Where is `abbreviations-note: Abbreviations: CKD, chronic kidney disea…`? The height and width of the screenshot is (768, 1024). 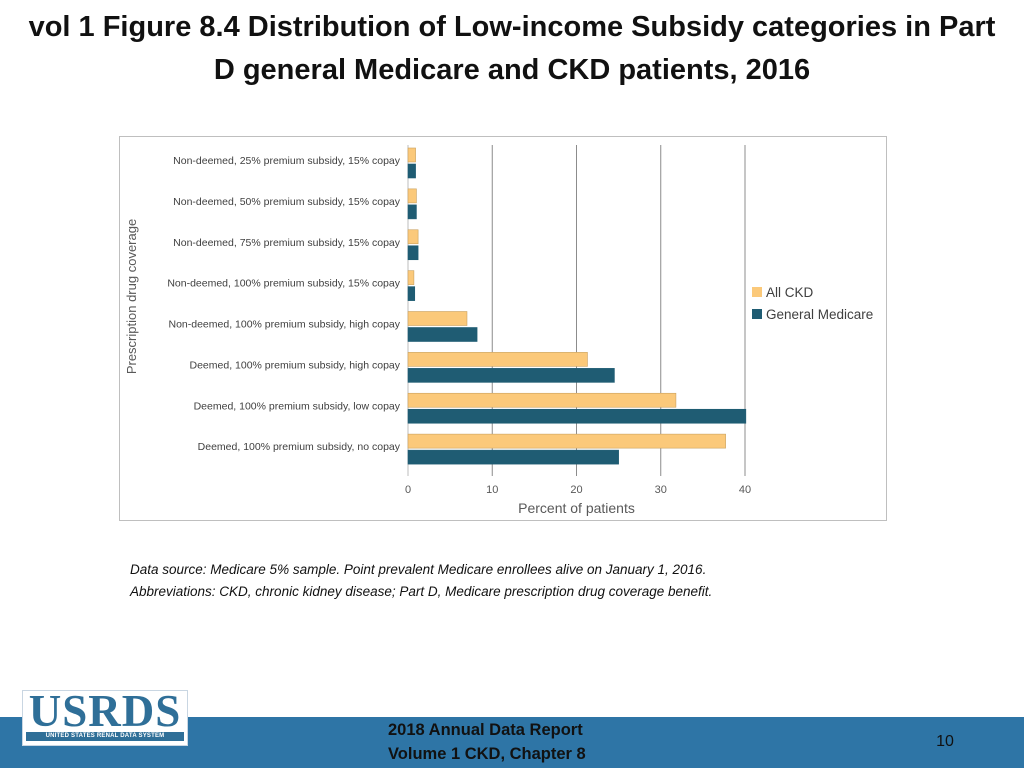
abbreviations-note: Abbreviations: CKD, chronic kidney disea… is located at coordinates (421, 591).